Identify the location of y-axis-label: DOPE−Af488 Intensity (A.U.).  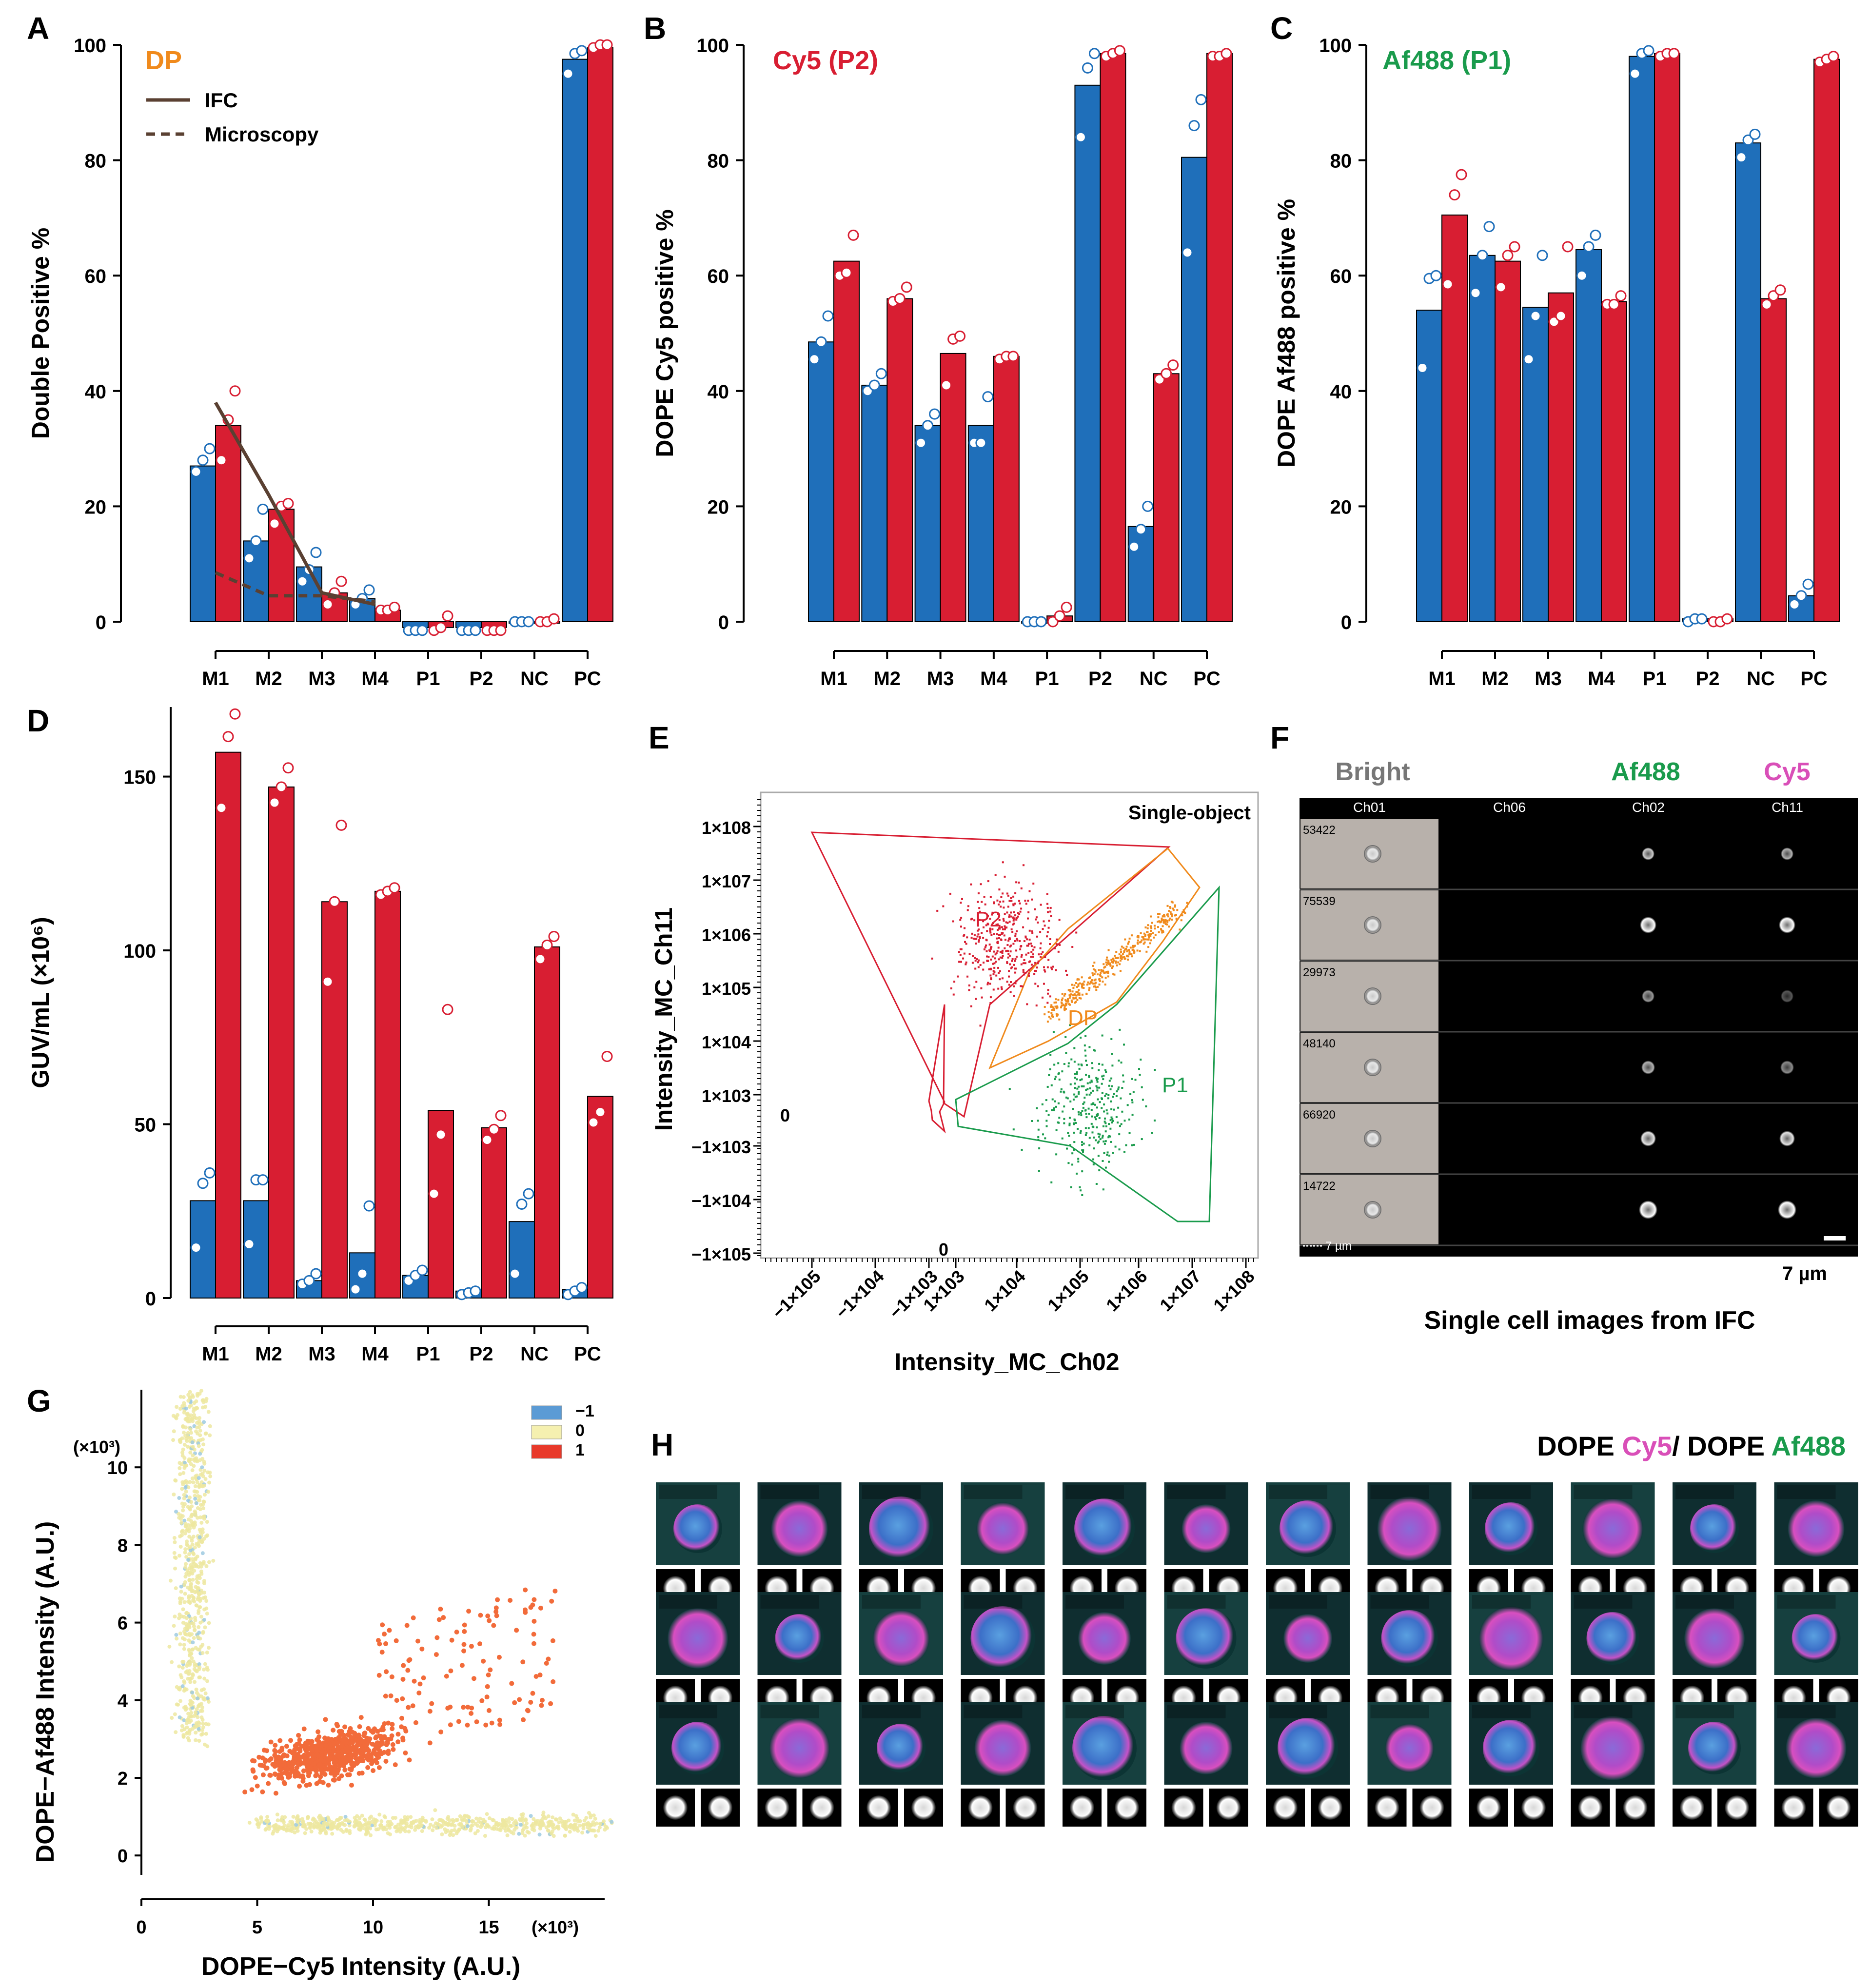
(45, 1692).